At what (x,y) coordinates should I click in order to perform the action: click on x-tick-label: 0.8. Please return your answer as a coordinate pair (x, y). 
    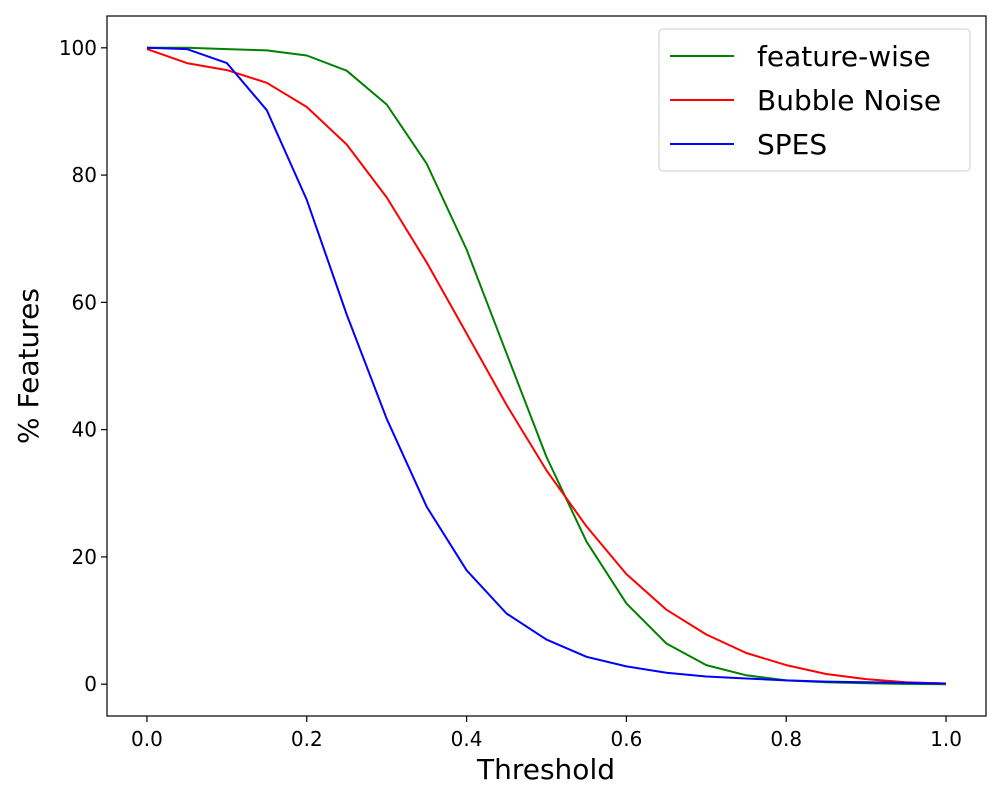
    Looking at the image, I should click on (786, 739).